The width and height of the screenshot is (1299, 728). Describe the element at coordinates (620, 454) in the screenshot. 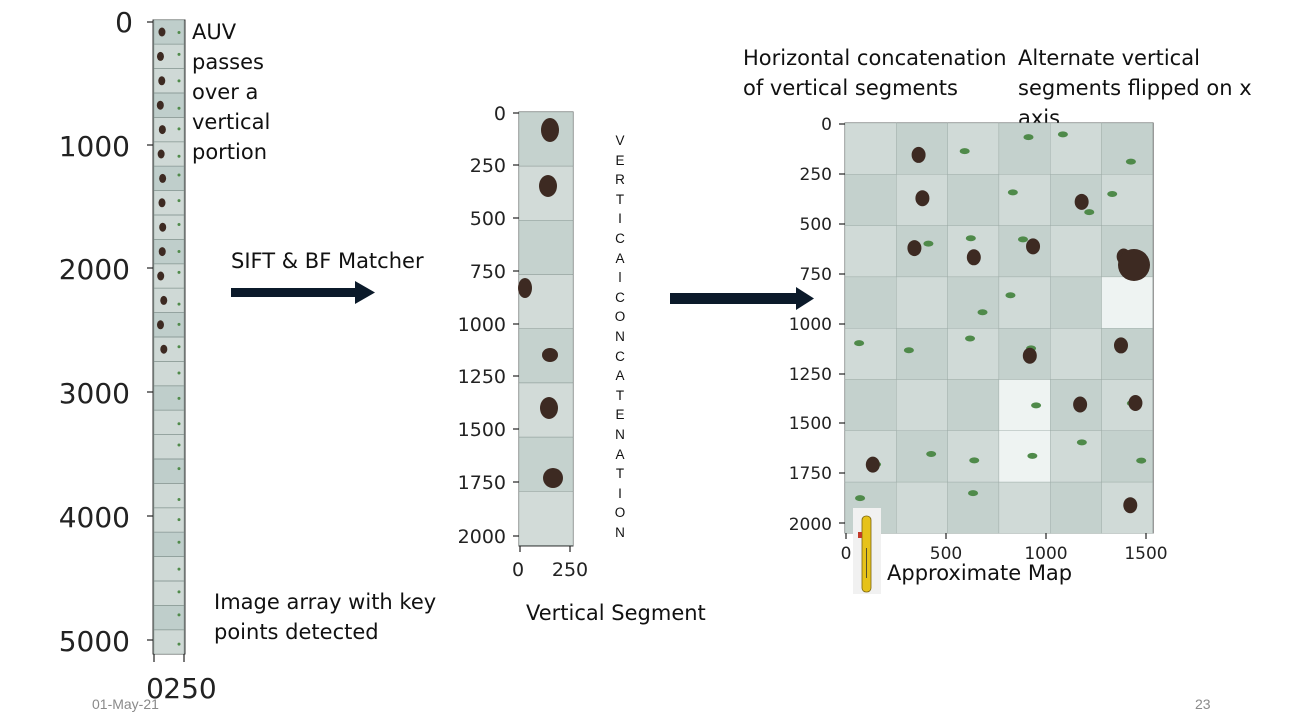

I see `vertical-letter: A` at that location.